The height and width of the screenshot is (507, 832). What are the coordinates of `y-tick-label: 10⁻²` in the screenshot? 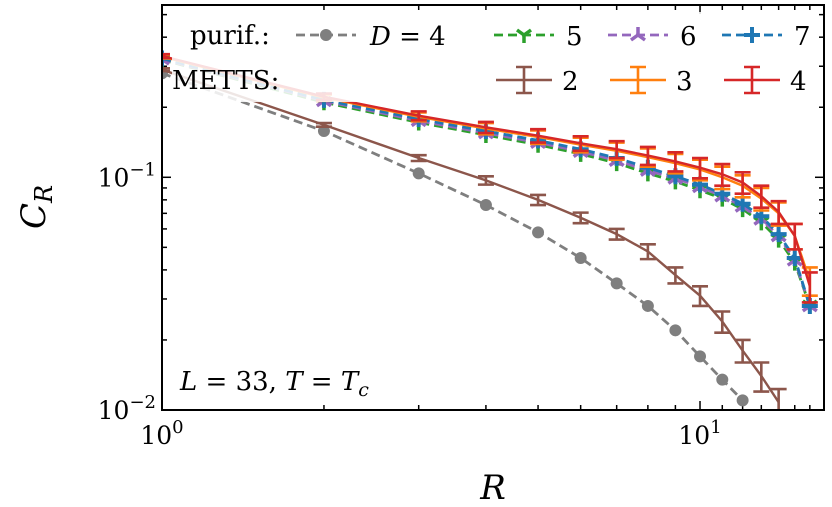 It's located at (127, 408).